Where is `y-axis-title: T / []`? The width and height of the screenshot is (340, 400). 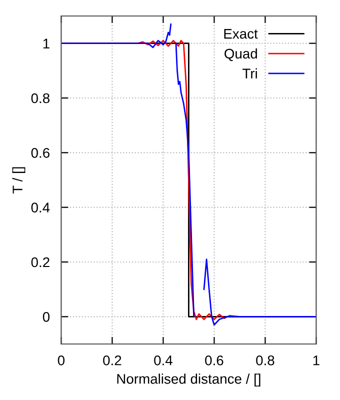 y-axis-title: T / [] is located at coordinates (19, 180).